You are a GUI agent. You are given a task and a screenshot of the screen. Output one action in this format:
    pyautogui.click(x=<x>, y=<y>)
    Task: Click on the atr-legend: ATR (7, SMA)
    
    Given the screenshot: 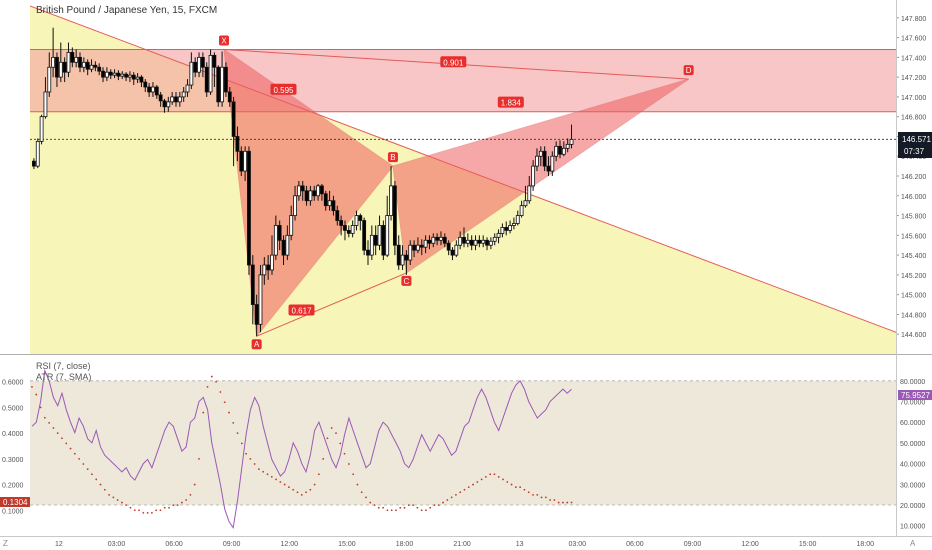 What is the action you would take?
    pyautogui.click(x=63, y=377)
    